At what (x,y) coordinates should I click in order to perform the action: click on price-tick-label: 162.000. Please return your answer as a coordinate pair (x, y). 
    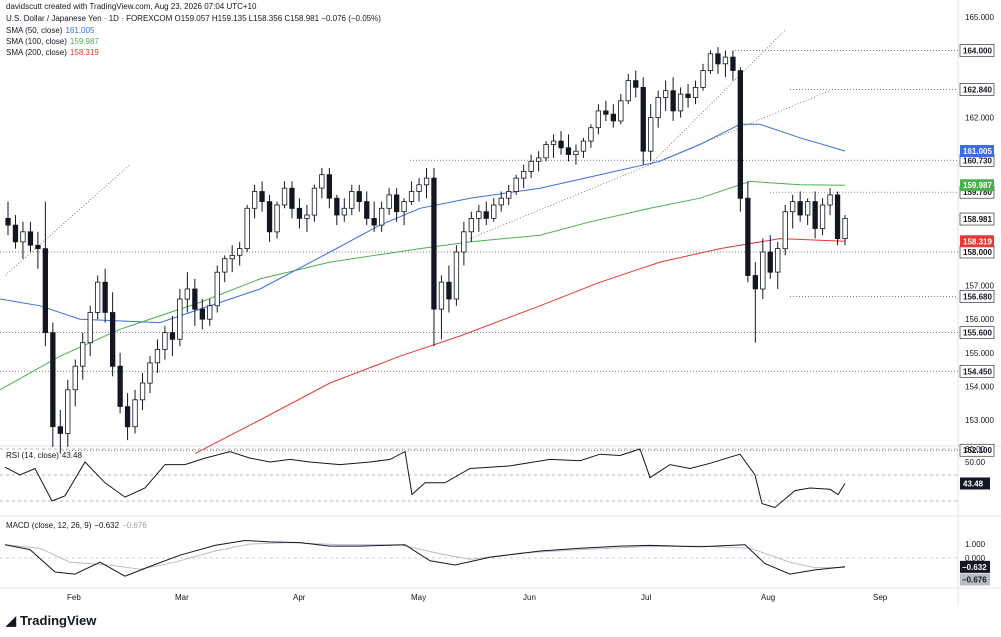
    Looking at the image, I should click on (979, 118).